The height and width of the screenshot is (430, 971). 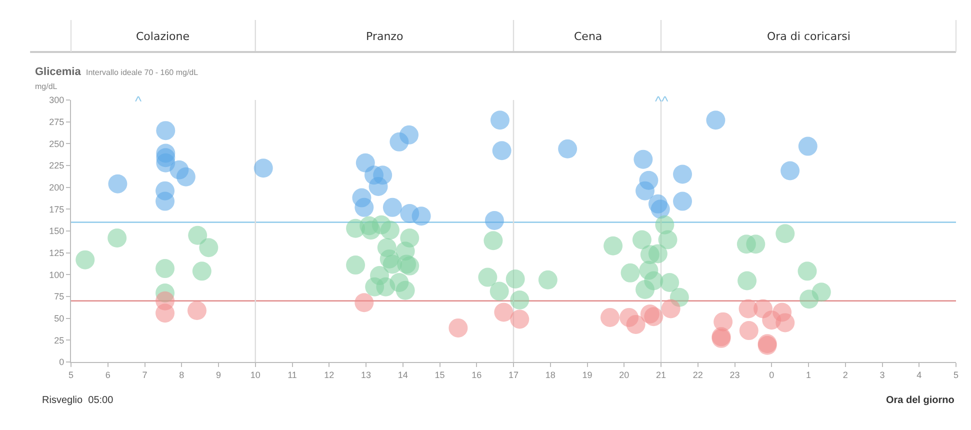 I want to click on y-tick-label: 125, so click(x=56, y=253).